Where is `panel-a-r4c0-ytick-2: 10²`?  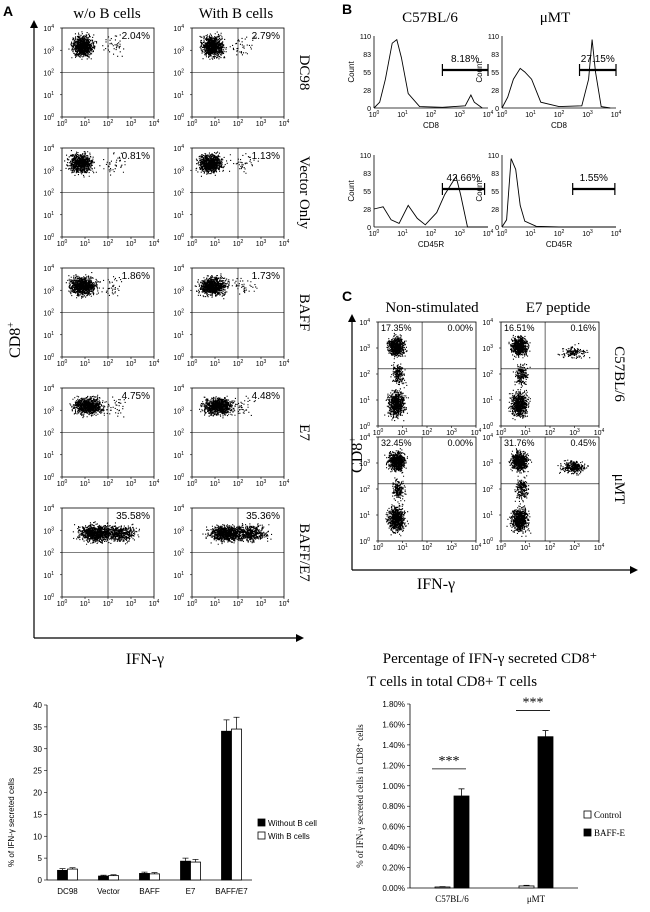
panel-a-r4c0-ytick-2: 10² is located at coordinates (48, 553).